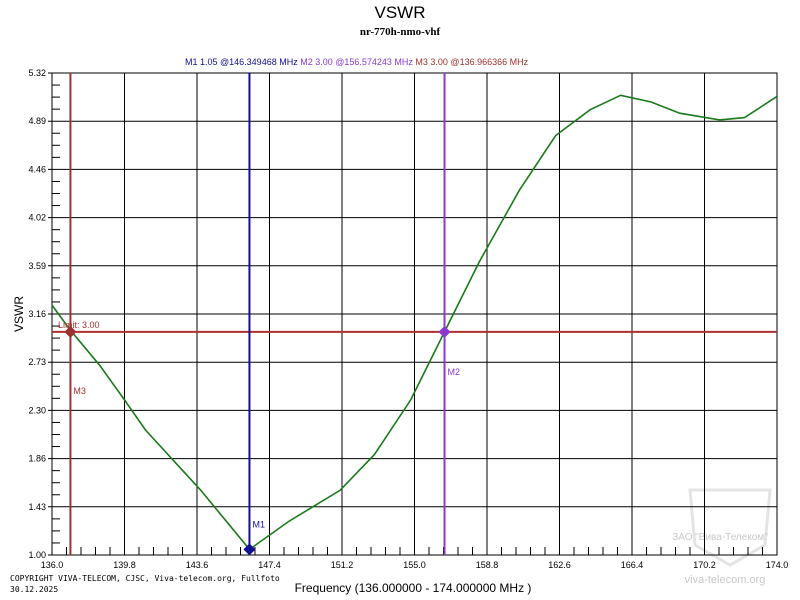 The width and height of the screenshot is (800, 600). Describe the element at coordinates (37, 362) in the screenshot. I see `y-tick-label: 2.73` at that location.